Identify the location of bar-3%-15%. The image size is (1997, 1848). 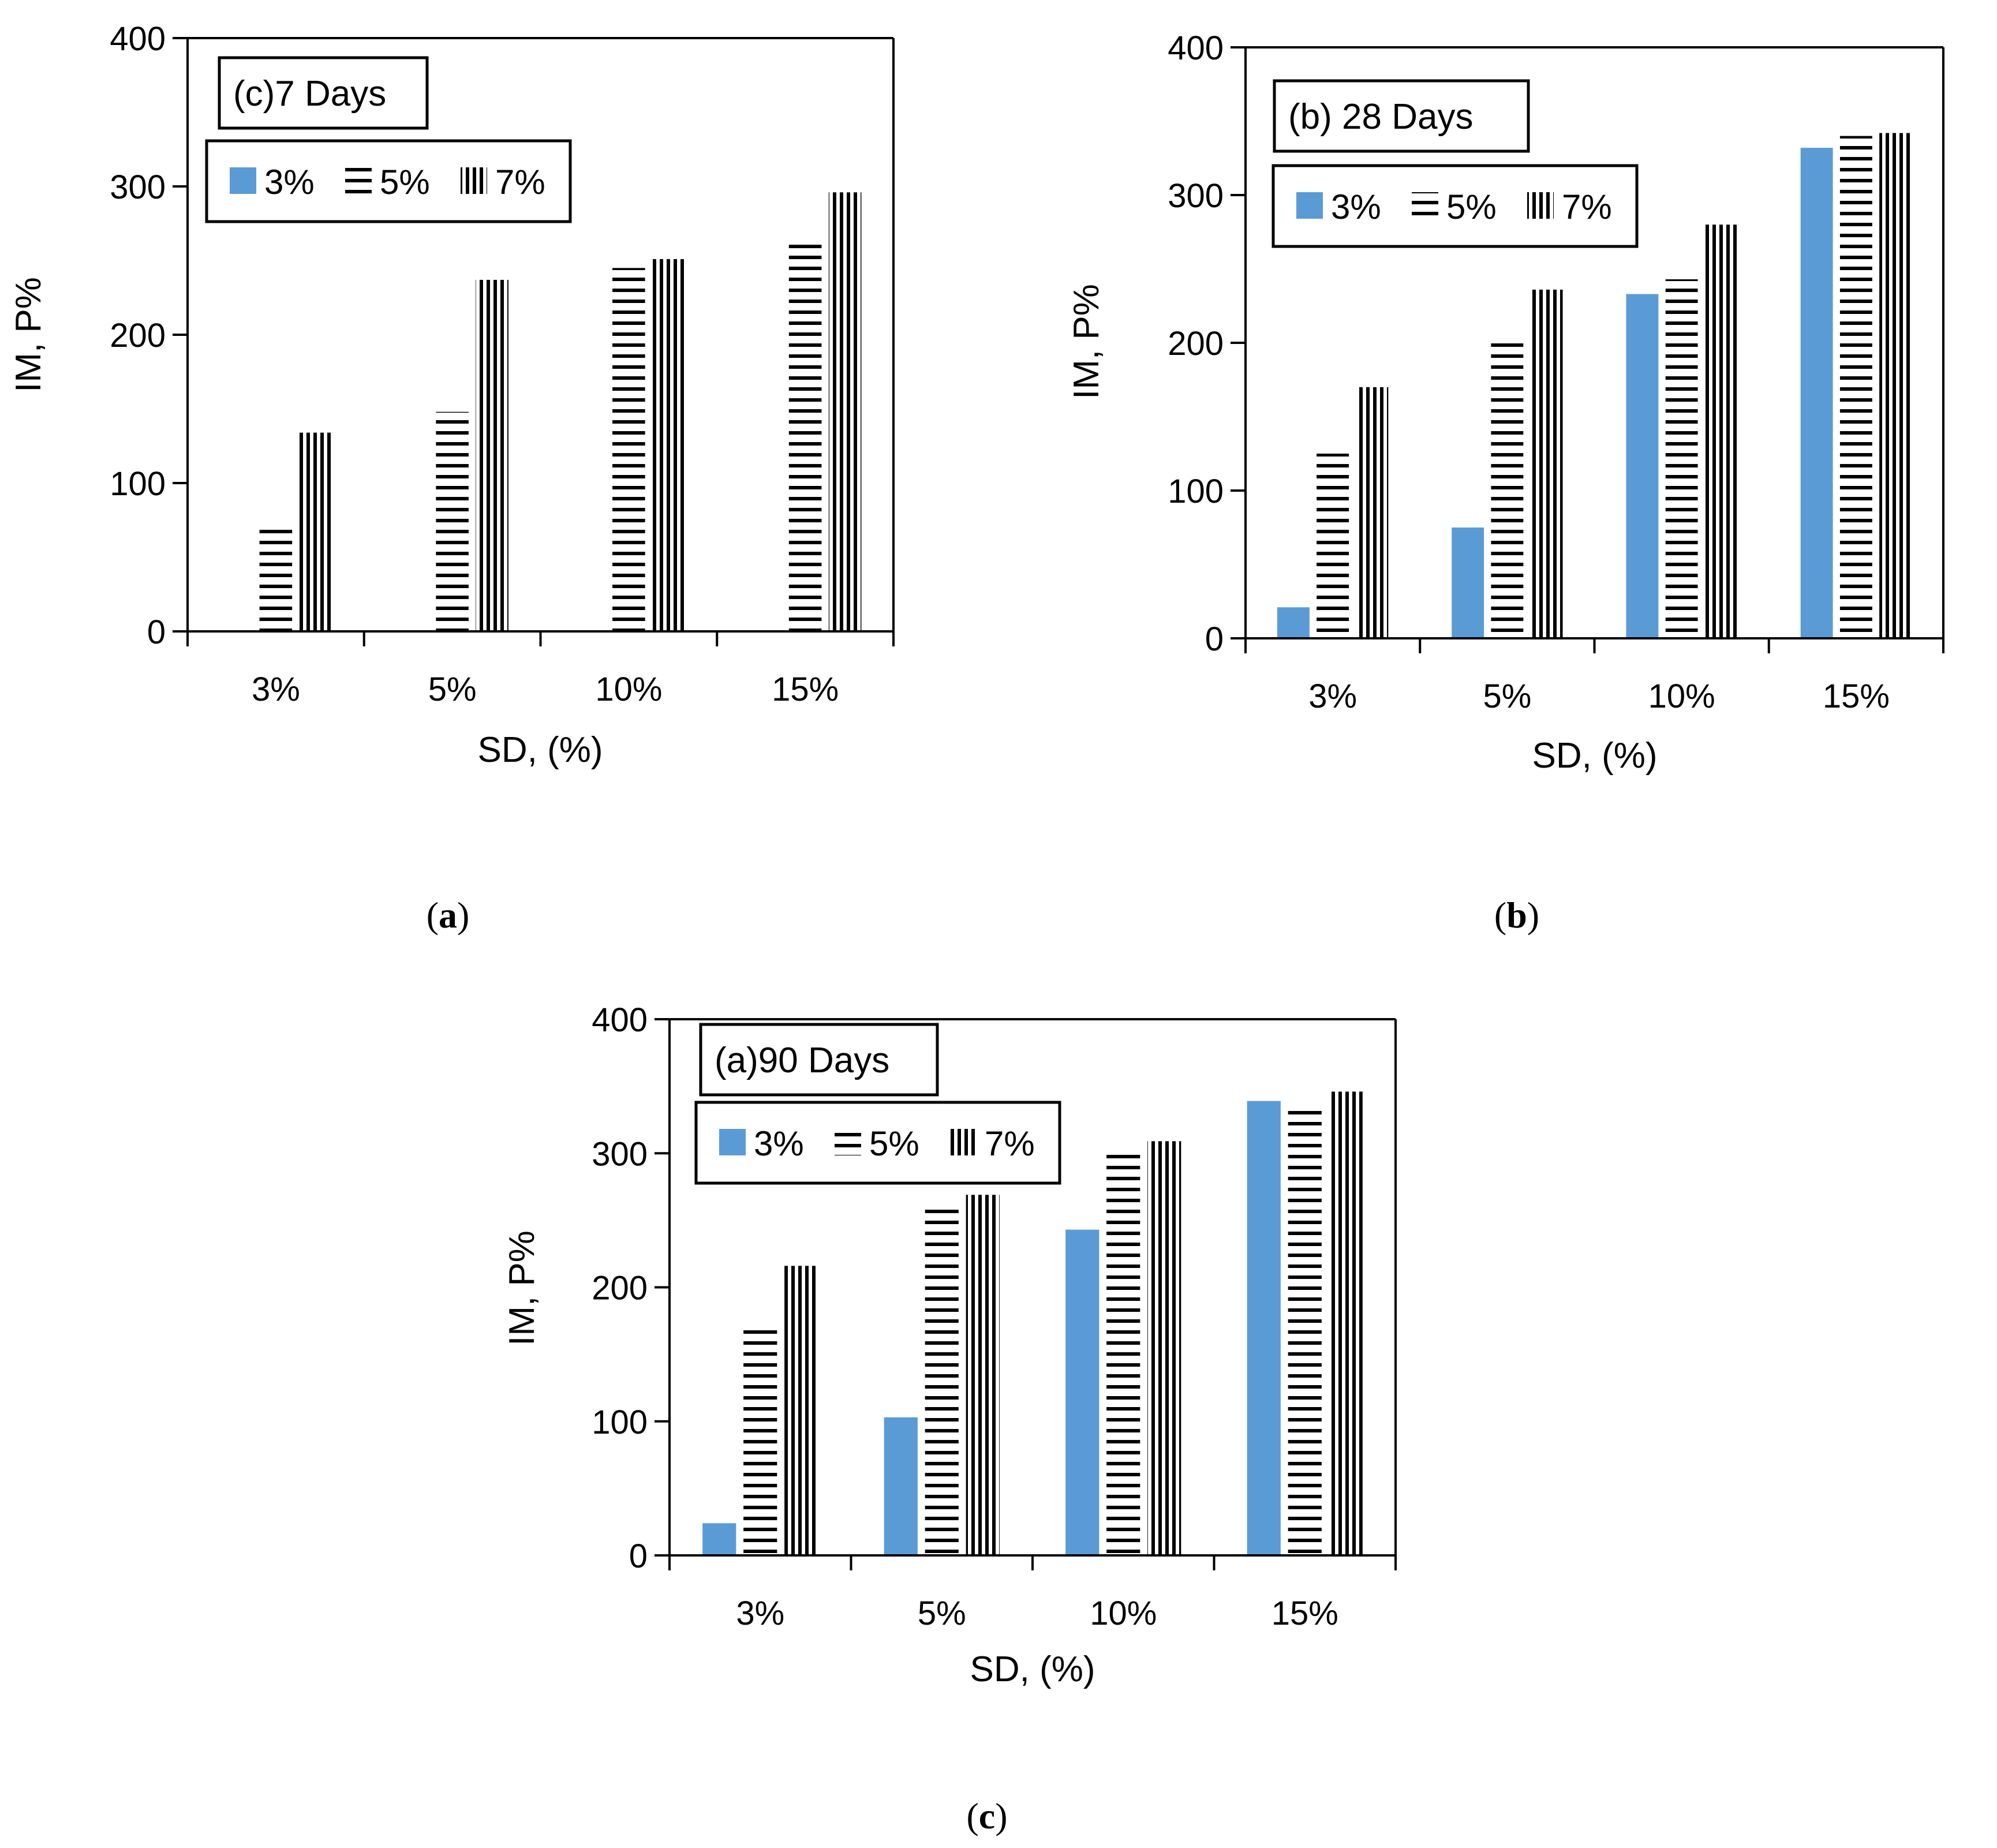
(1264, 1328).